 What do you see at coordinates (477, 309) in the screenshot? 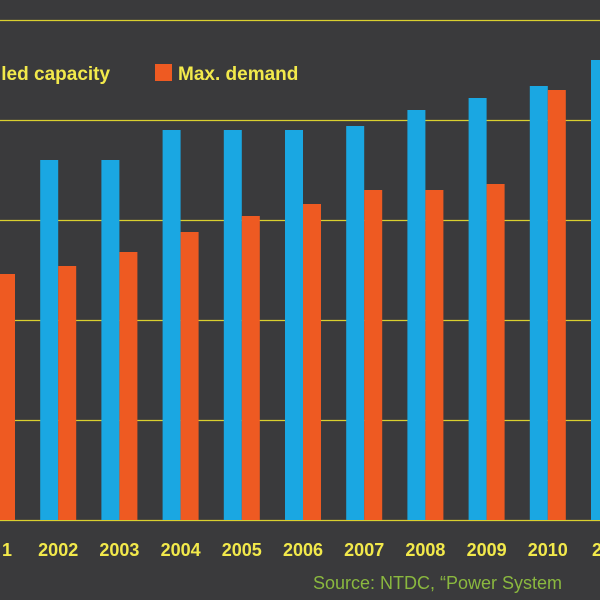
I see `bar-installed-capacity-2009` at bounding box center [477, 309].